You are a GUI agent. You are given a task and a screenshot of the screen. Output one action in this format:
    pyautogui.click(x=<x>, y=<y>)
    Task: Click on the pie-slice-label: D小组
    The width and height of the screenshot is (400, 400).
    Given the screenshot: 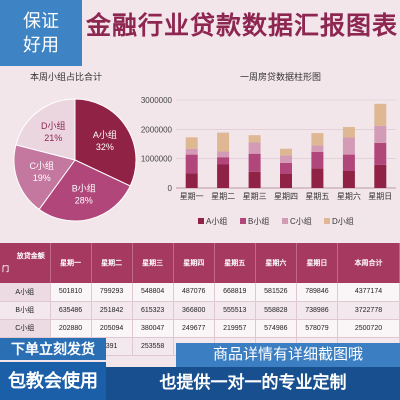 What is the action you would take?
    pyautogui.click(x=53, y=125)
    